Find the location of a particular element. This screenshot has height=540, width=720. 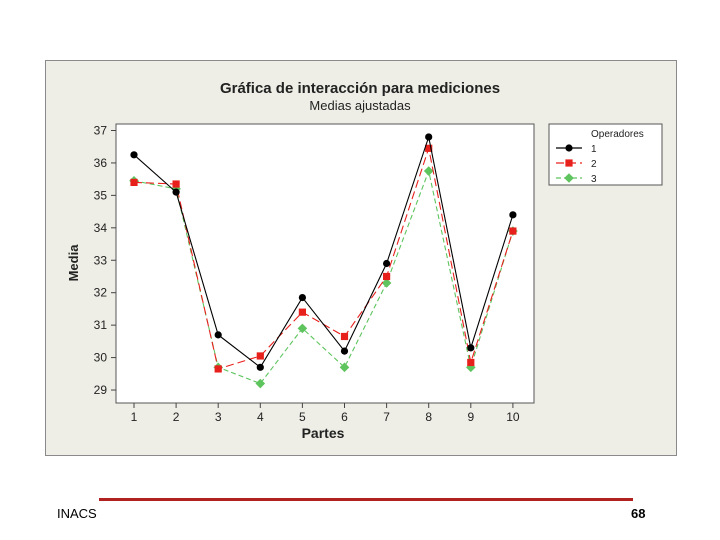

legend-label-2: 2 is located at coordinates (594, 164).